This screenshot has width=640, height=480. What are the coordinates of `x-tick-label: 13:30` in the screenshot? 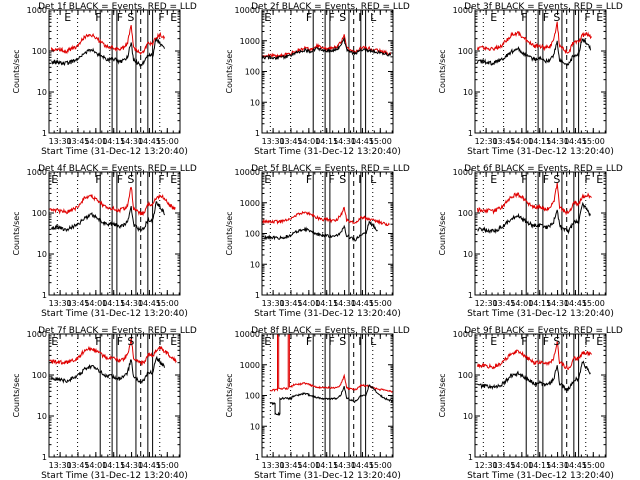 It's located at (273, 465).